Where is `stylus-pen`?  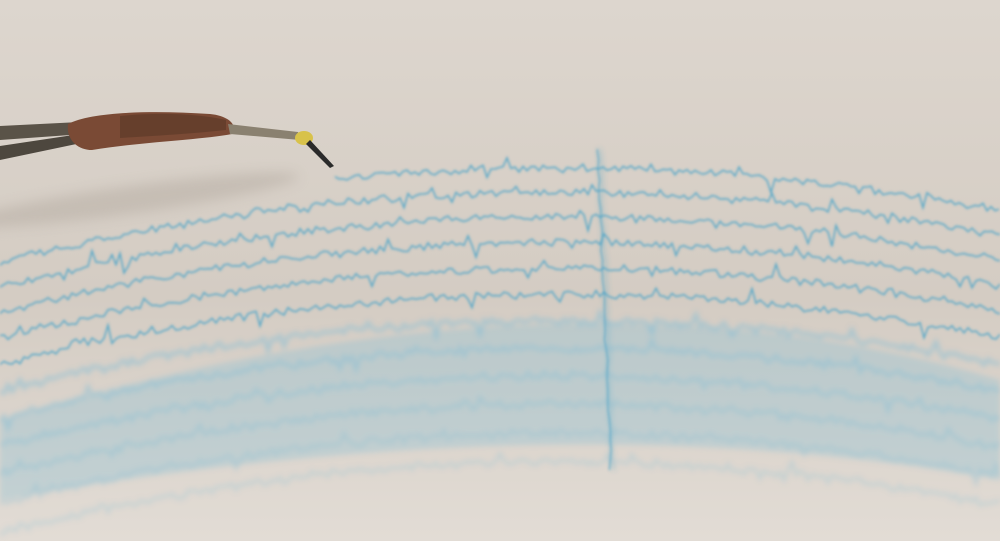 stylus-pen is located at coordinates (167, 140).